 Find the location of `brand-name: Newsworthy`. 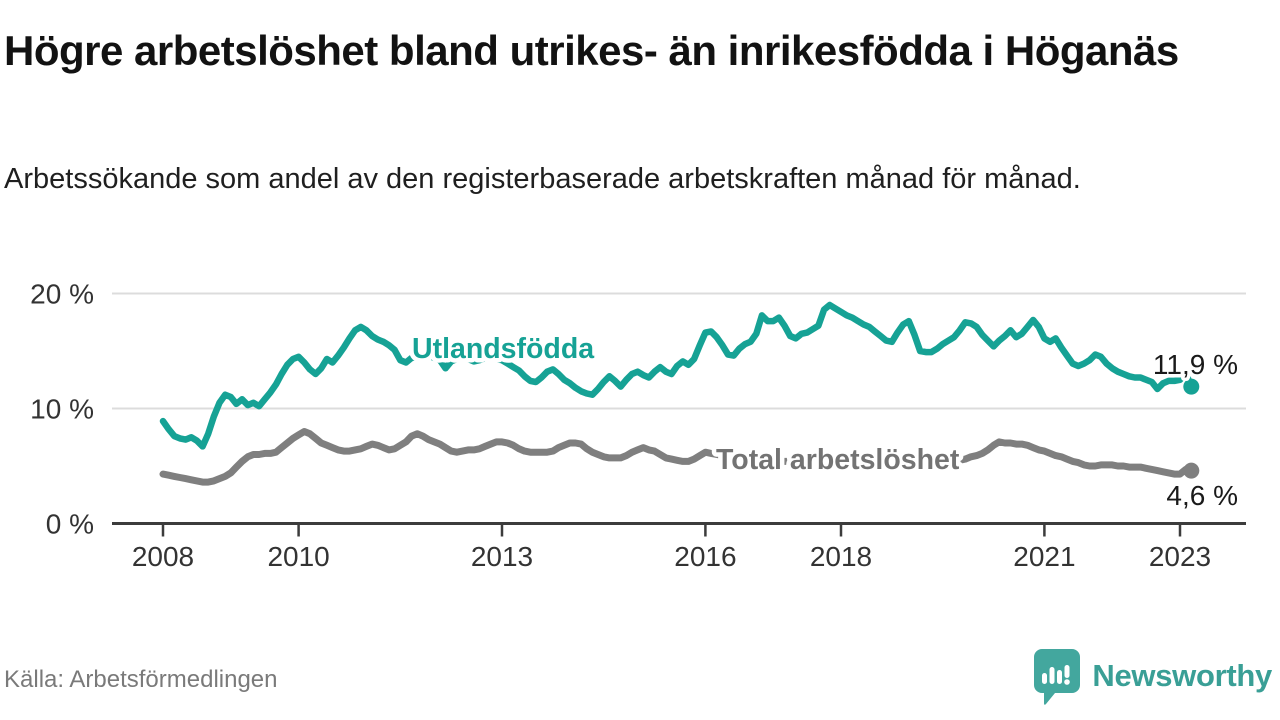

brand-name: Newsworthy is located at coordinates (1182, 675).